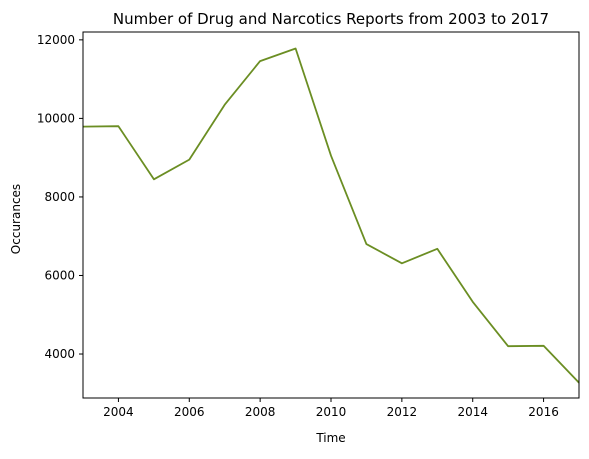  What do you see at coordinates (16, 219) in the screenshot?
I see `y-axis-label: Occurances` at bounding box center [16, 219].